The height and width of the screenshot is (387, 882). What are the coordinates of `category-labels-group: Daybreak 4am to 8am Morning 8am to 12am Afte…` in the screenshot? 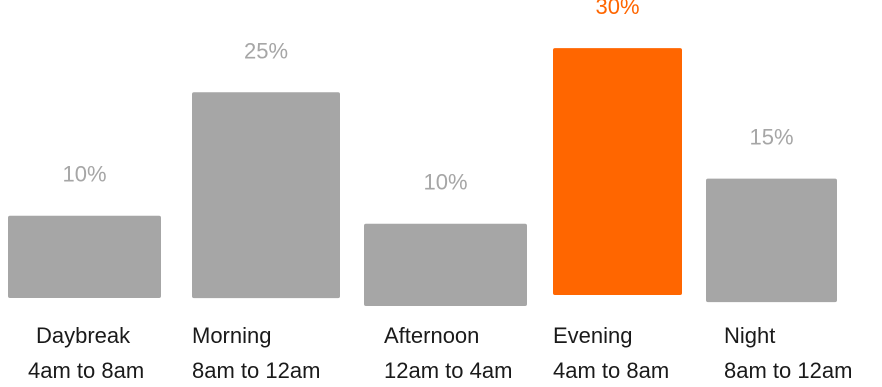 It's located at (440, 353).